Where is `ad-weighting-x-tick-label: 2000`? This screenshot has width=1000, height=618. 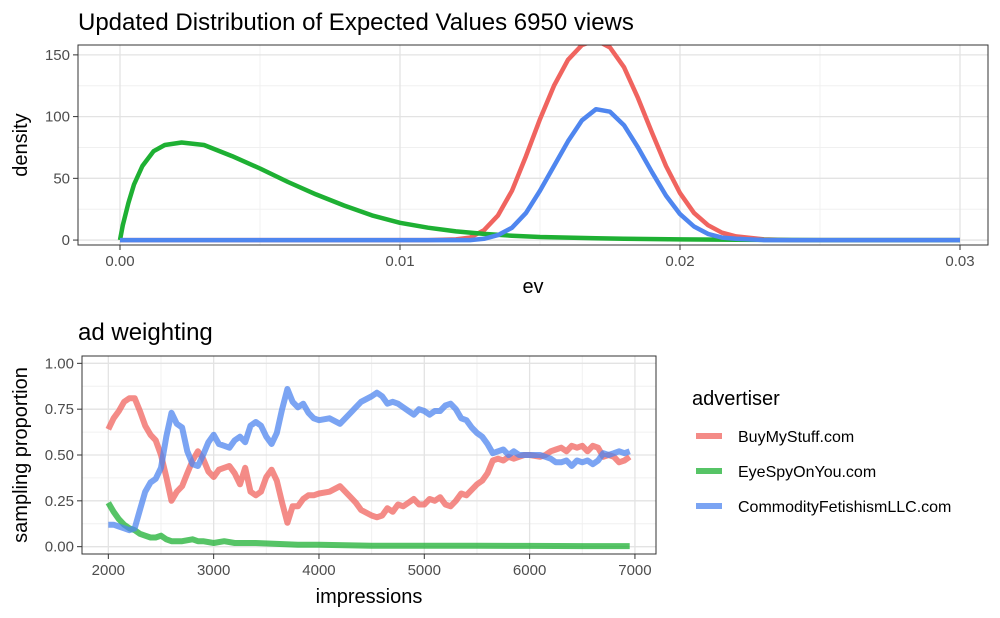 ad-weighting-x-tick-label: 2000 is located at coordinates (108, 570).